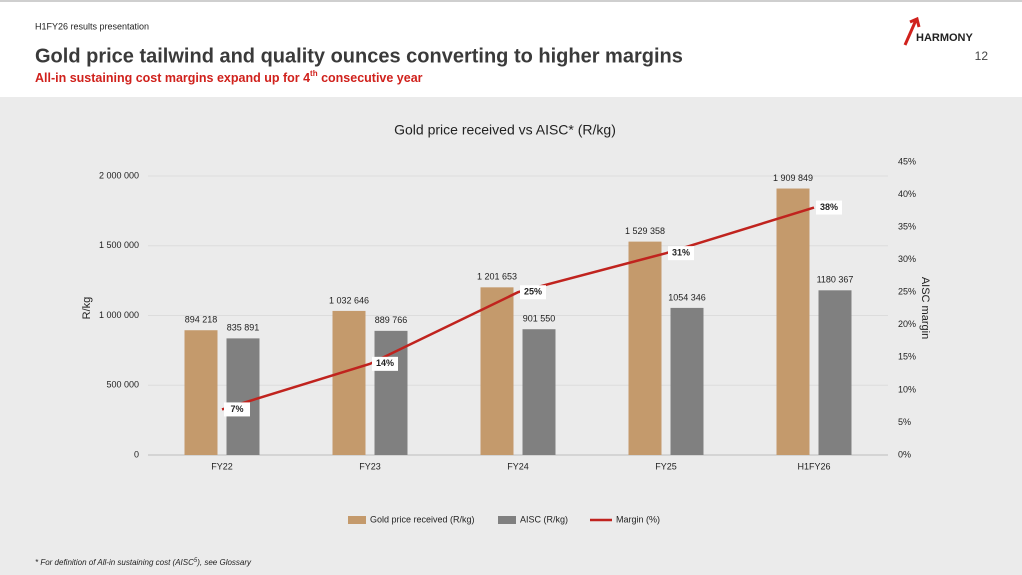 This screenshot has width=1022, height=575. I want to click on bar-label: 1 032 646, so click(349, 300).